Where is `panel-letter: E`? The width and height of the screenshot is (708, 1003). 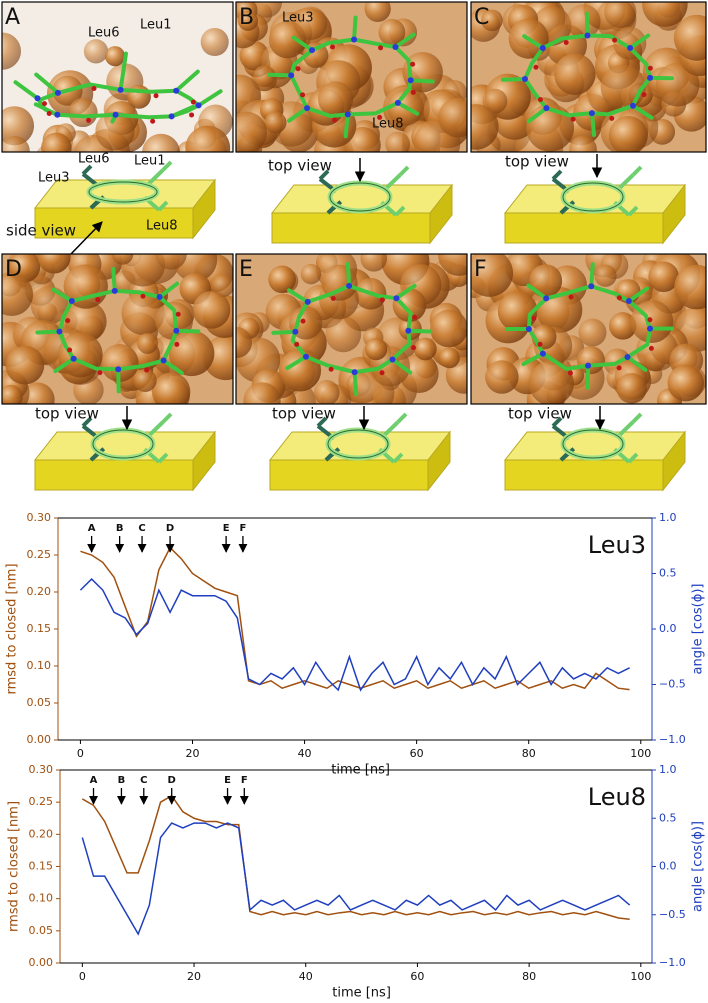 panel-letter: E is located at coordinates (246, 269).